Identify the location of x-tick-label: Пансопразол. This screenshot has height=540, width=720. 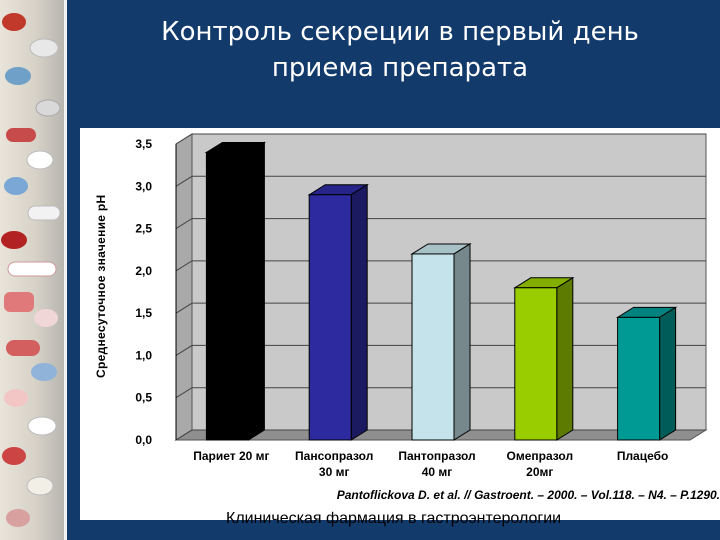
(334, 456).